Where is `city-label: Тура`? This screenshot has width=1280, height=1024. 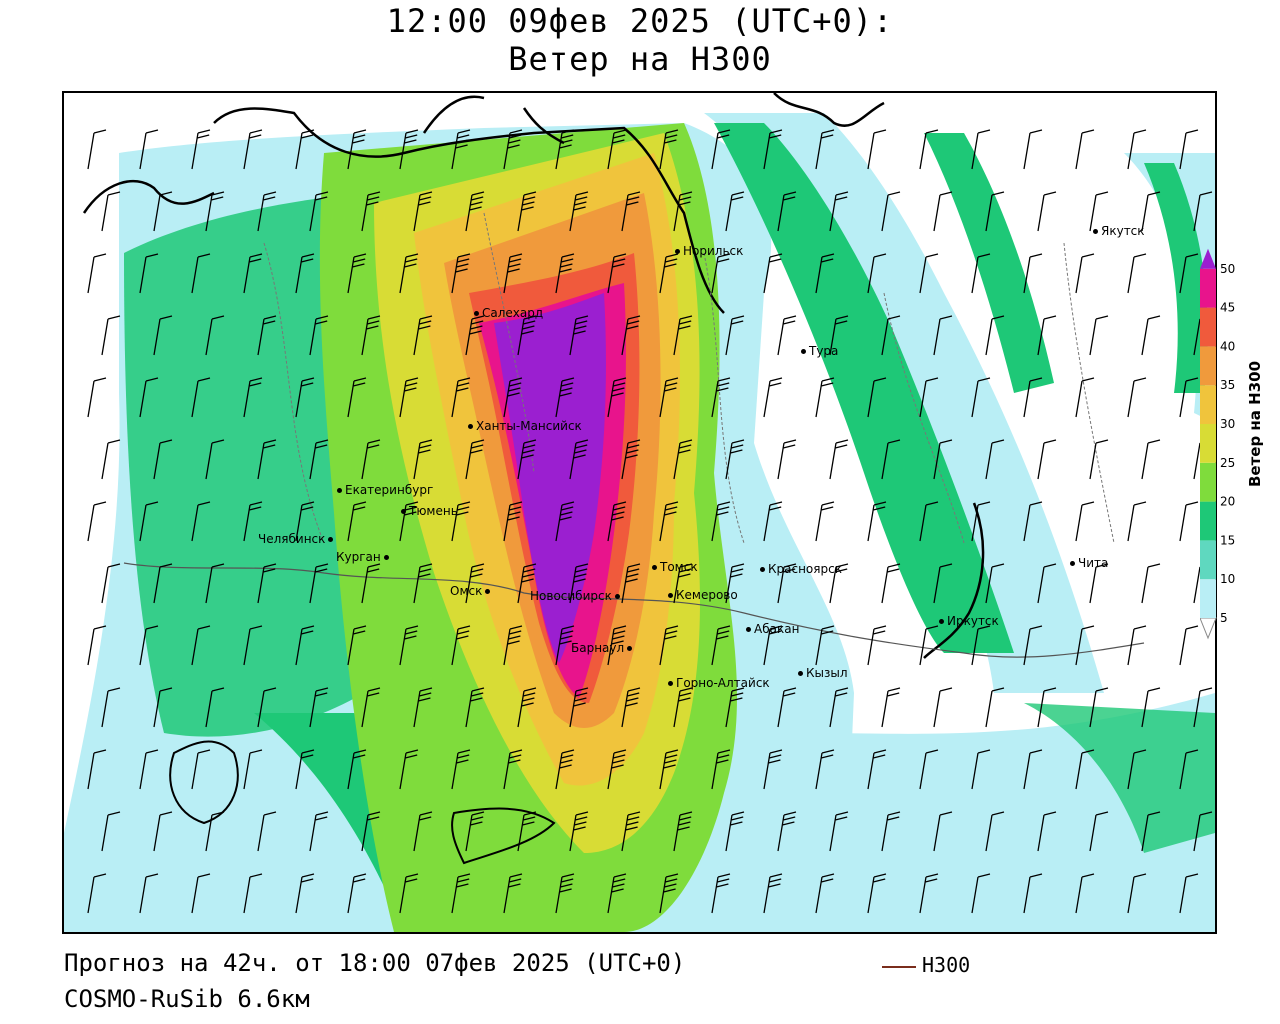
city-label: Тура is located at coordinates (824, 351).